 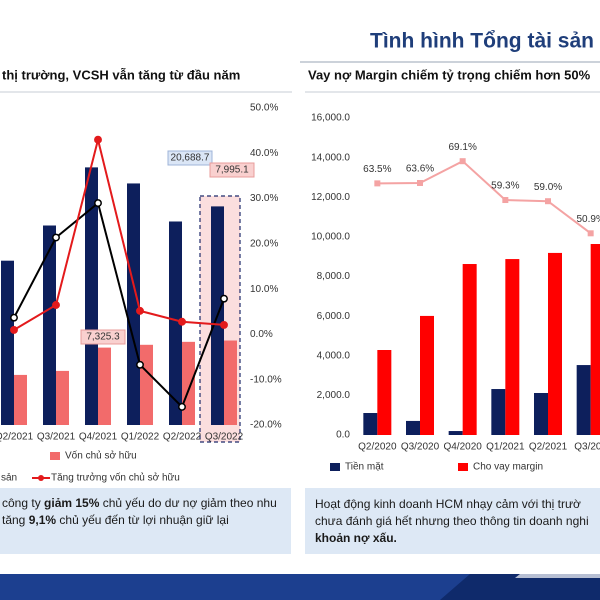 I want to click on x-tick-label: Q3/202, so click(x=587, y=447).